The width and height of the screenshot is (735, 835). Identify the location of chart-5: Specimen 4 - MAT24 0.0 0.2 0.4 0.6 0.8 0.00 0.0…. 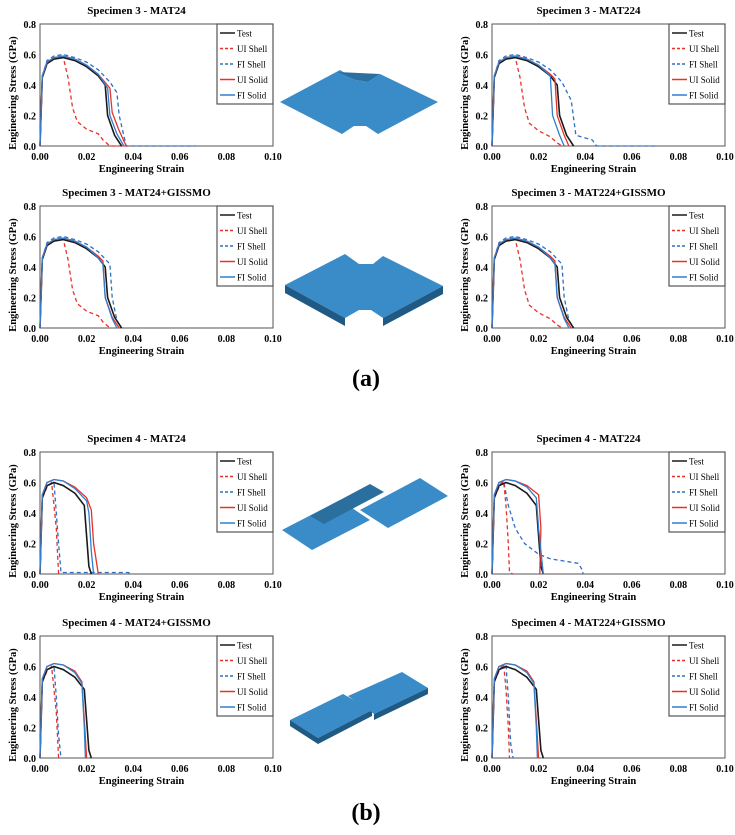
(145, 518).